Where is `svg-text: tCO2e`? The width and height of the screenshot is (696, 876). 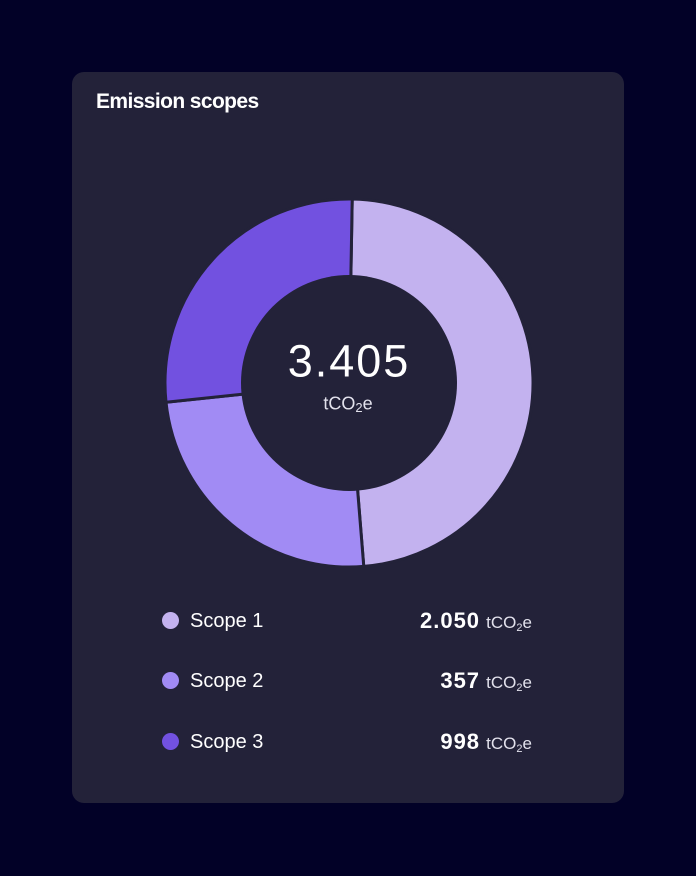
svg-text: tCO2e is located at coordinates (347, 404).